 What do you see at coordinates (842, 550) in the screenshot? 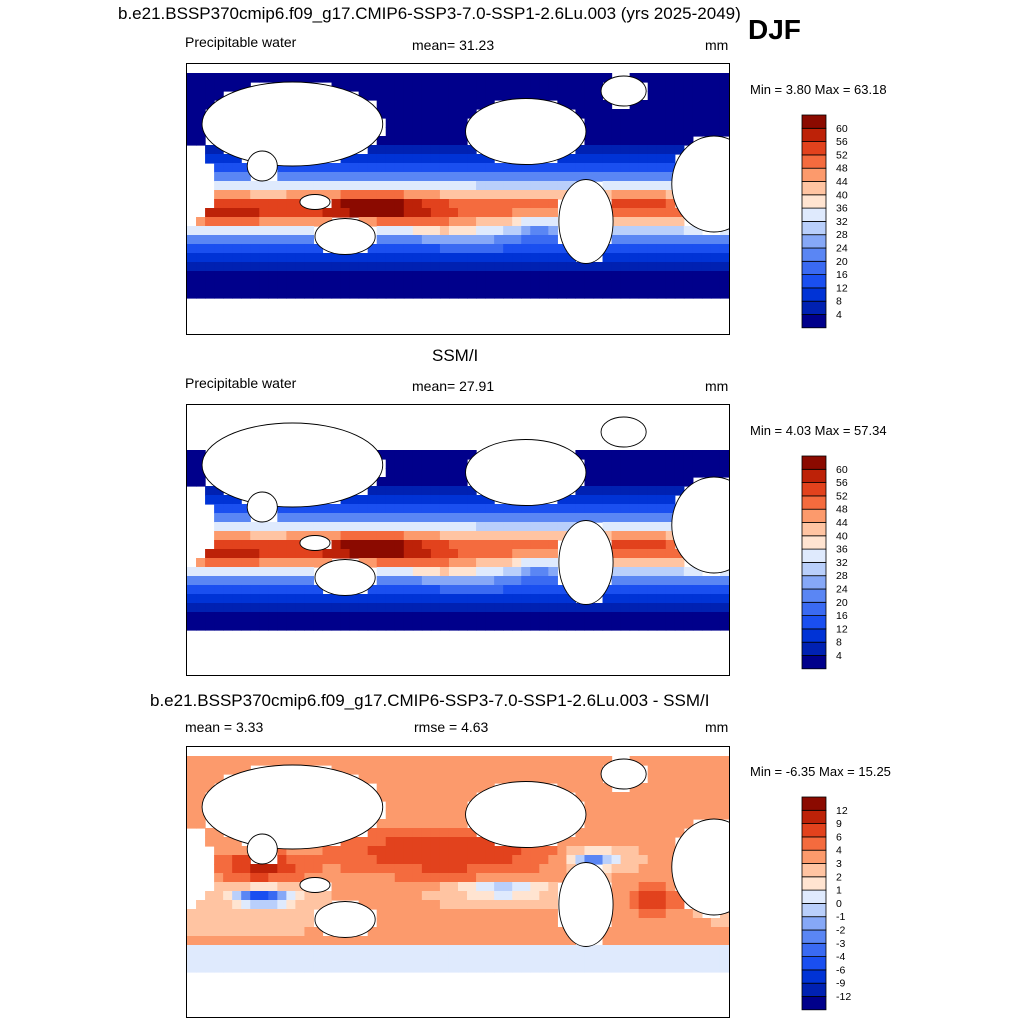
I see `colorbar-tick-label: 36` at bounding box center [842, 550].